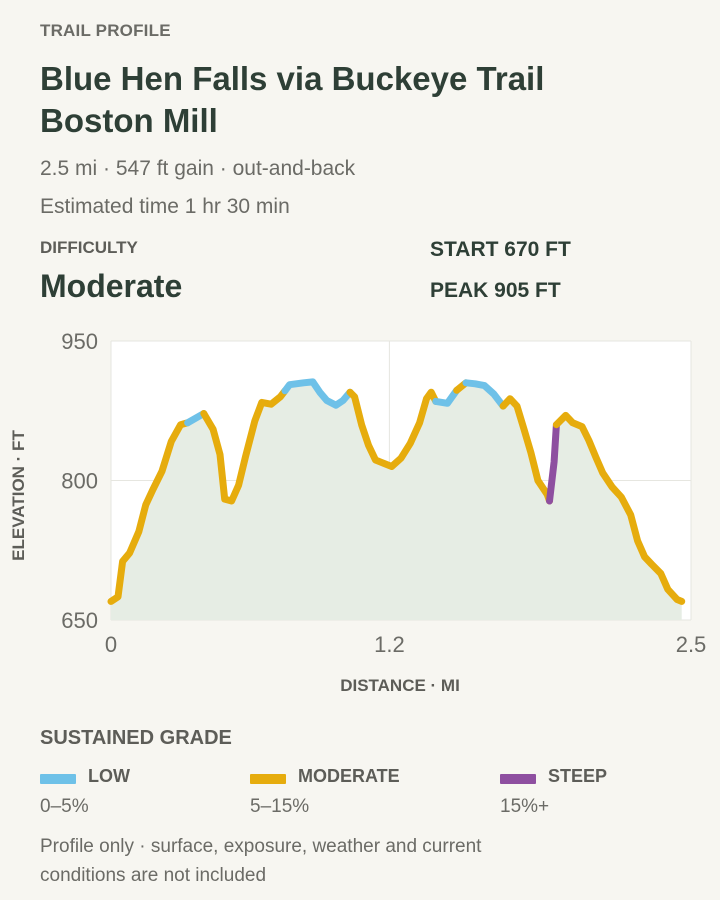  I want to click on x-tick-label: 2.5, so click(691, 644).